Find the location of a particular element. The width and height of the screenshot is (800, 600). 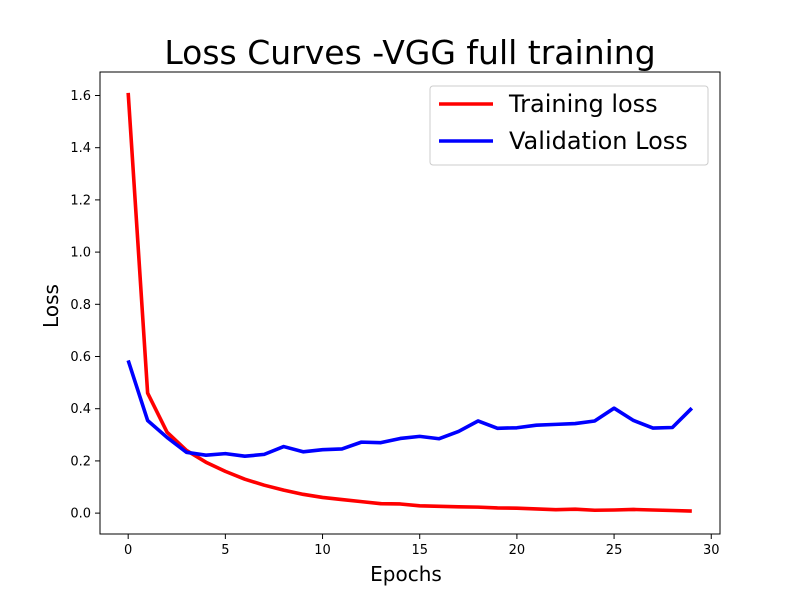

x-tick-label: 20 is located at coordinates (517, 550).